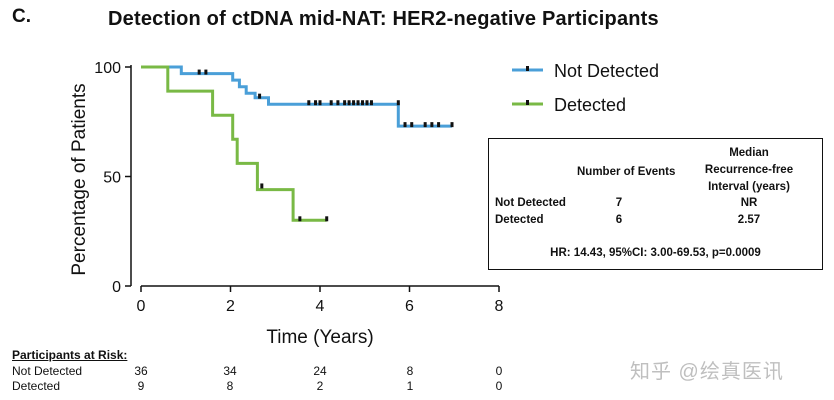 Image resolution: width=834 pixels, height=400 pixels. Describe the element at coordinates (296, 96) in the screenshot. I see `survival-line-not-detected` at that location.